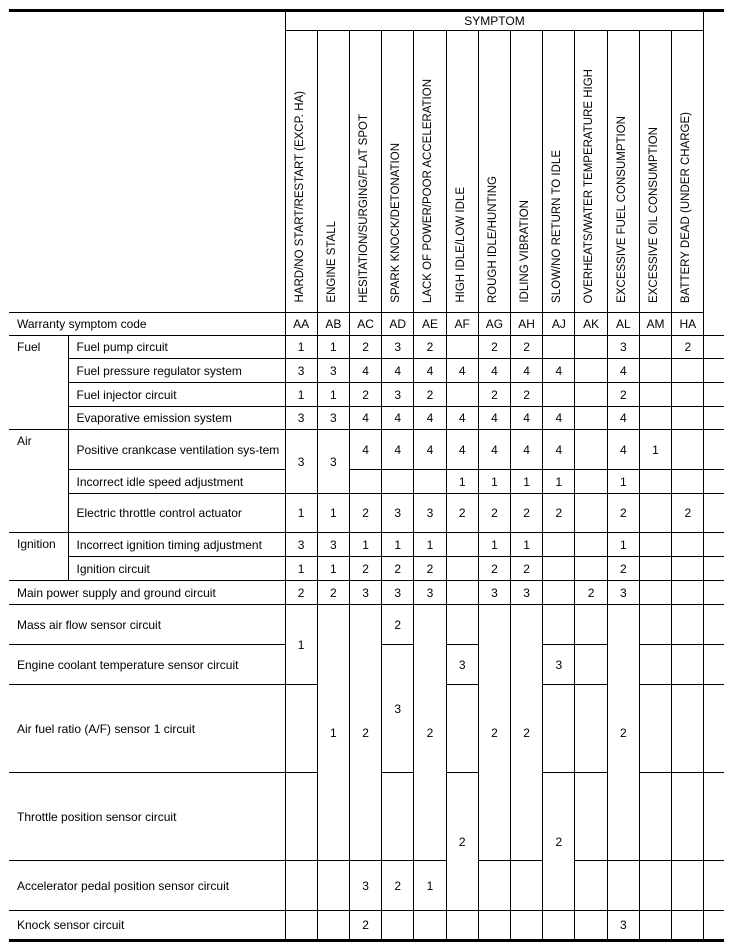  Describe the element at coordinates (492, 239) in the screenshot. I see `symptom-name: ROUGH IDLE/HUNTING` at that location.